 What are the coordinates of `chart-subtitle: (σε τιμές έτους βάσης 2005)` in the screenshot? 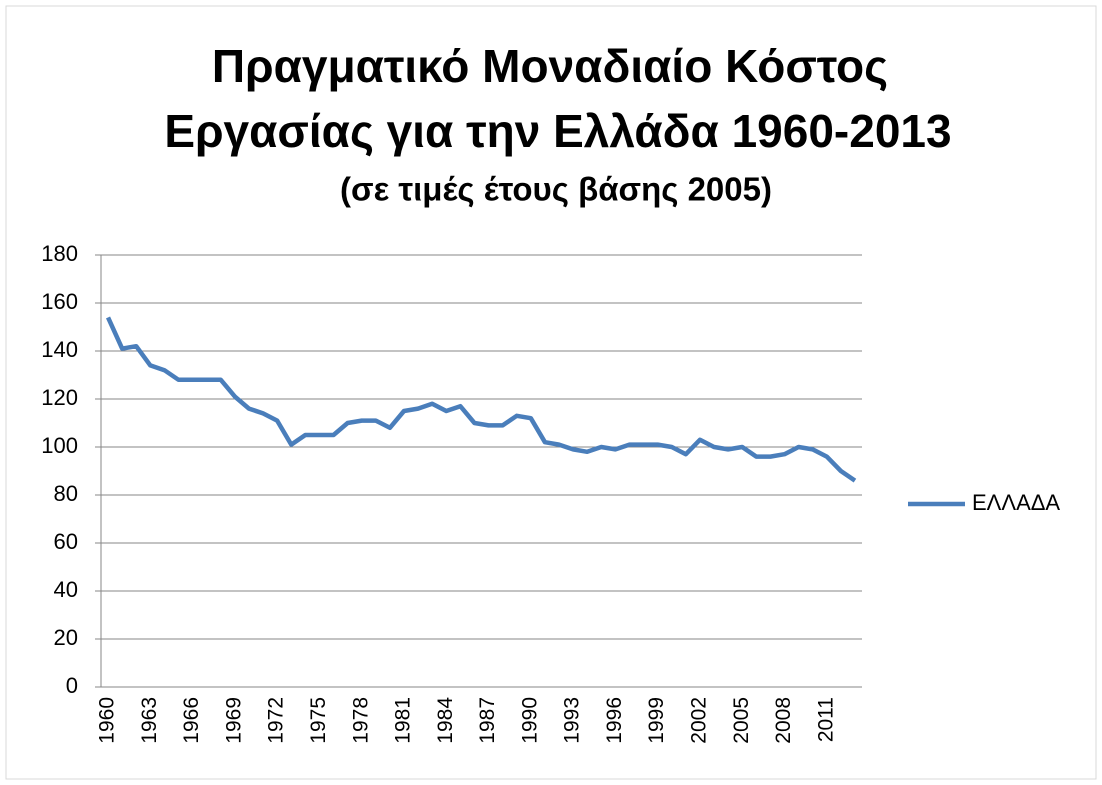 It's located at (556, 189).